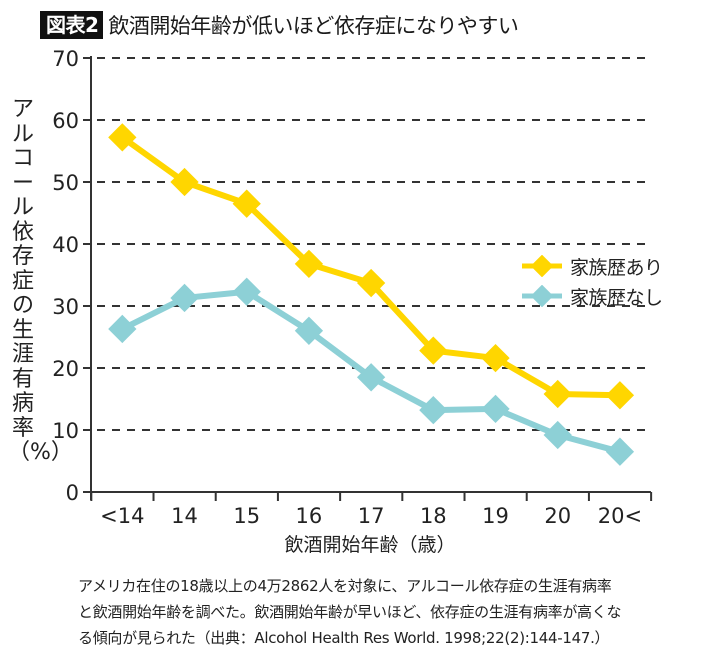  I want to click on y-tick-label: 20, so click(65, 369).